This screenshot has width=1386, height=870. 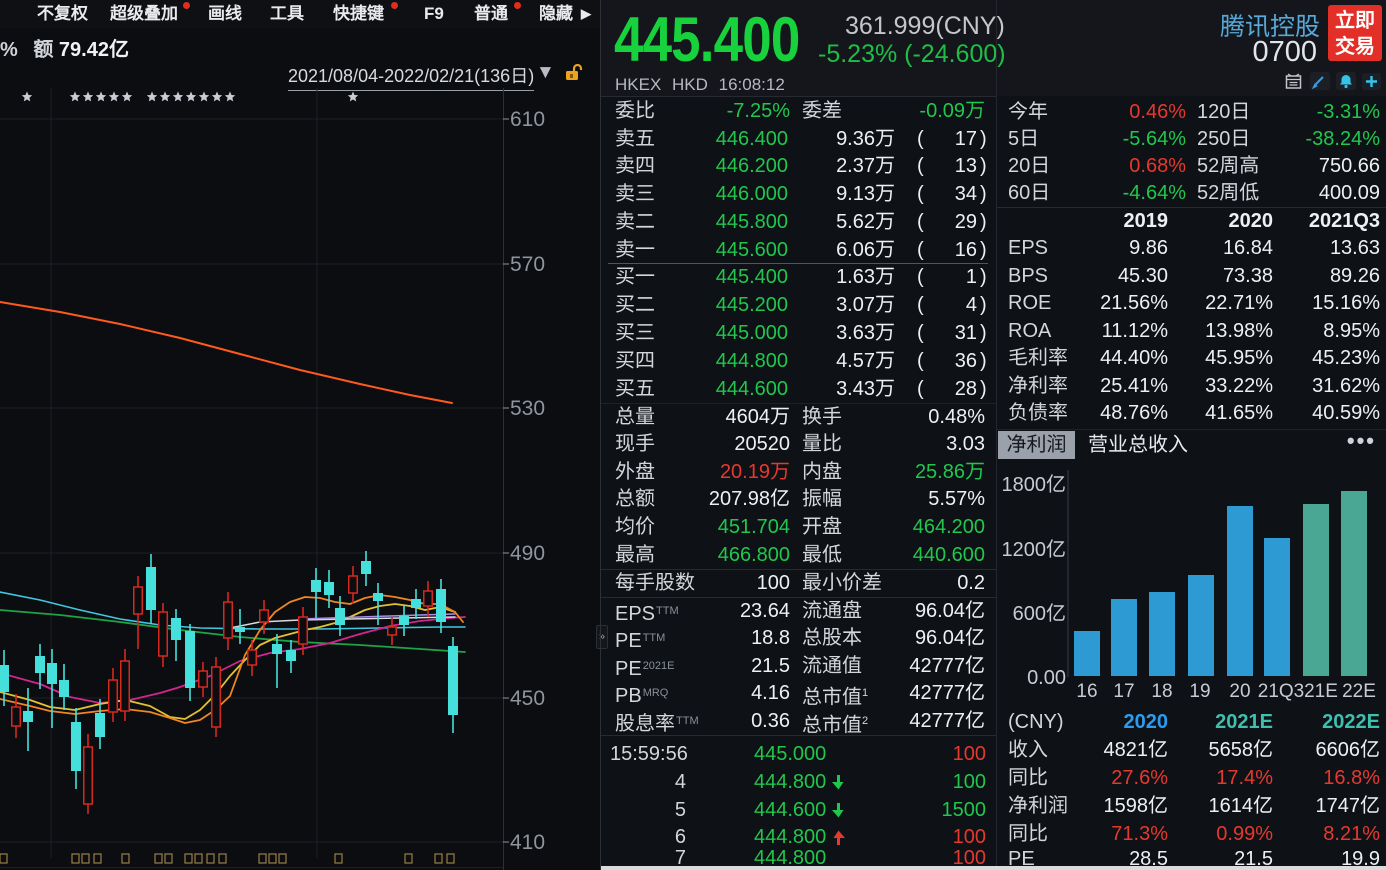 I want to click on svg-text: 19, so click(x=1199, y=691).